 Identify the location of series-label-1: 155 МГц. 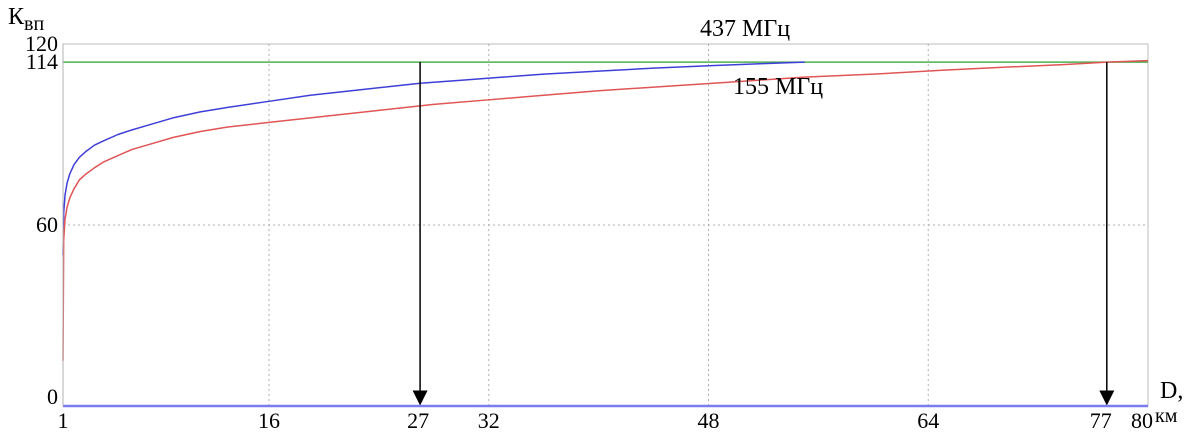
(778, 87).